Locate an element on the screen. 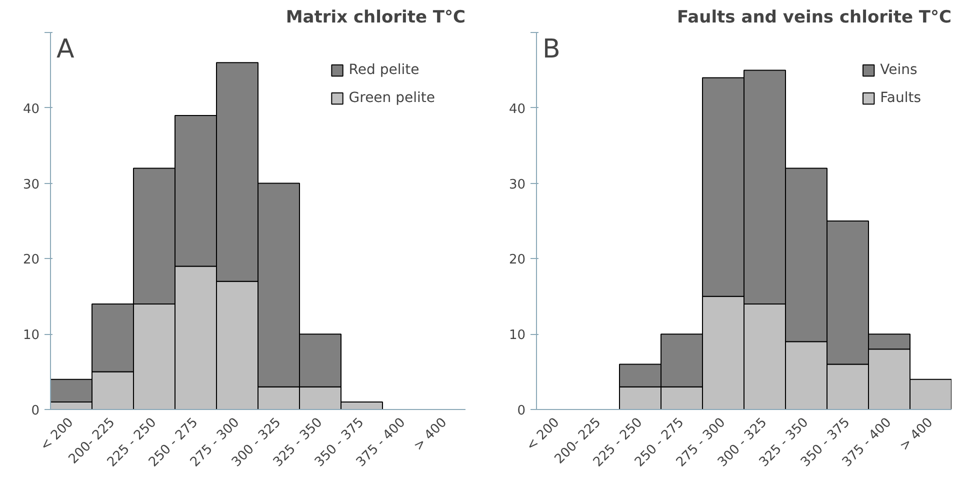 Image resolution: width=971 pixels, height=481 pixels. legend-label: Red pelite is located at coordinates (384, 70).